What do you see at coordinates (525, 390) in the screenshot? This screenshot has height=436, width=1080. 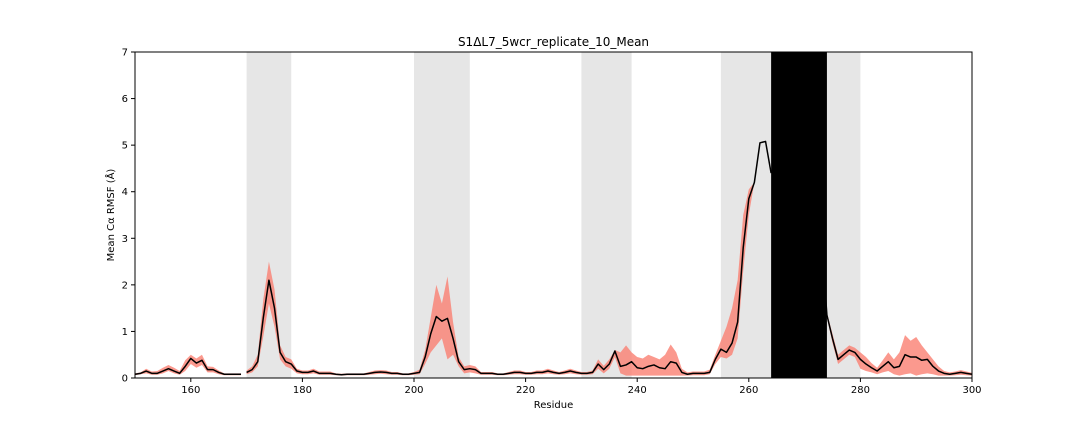 I see `x-tick-label: 220` at bounding box center [525, 390].